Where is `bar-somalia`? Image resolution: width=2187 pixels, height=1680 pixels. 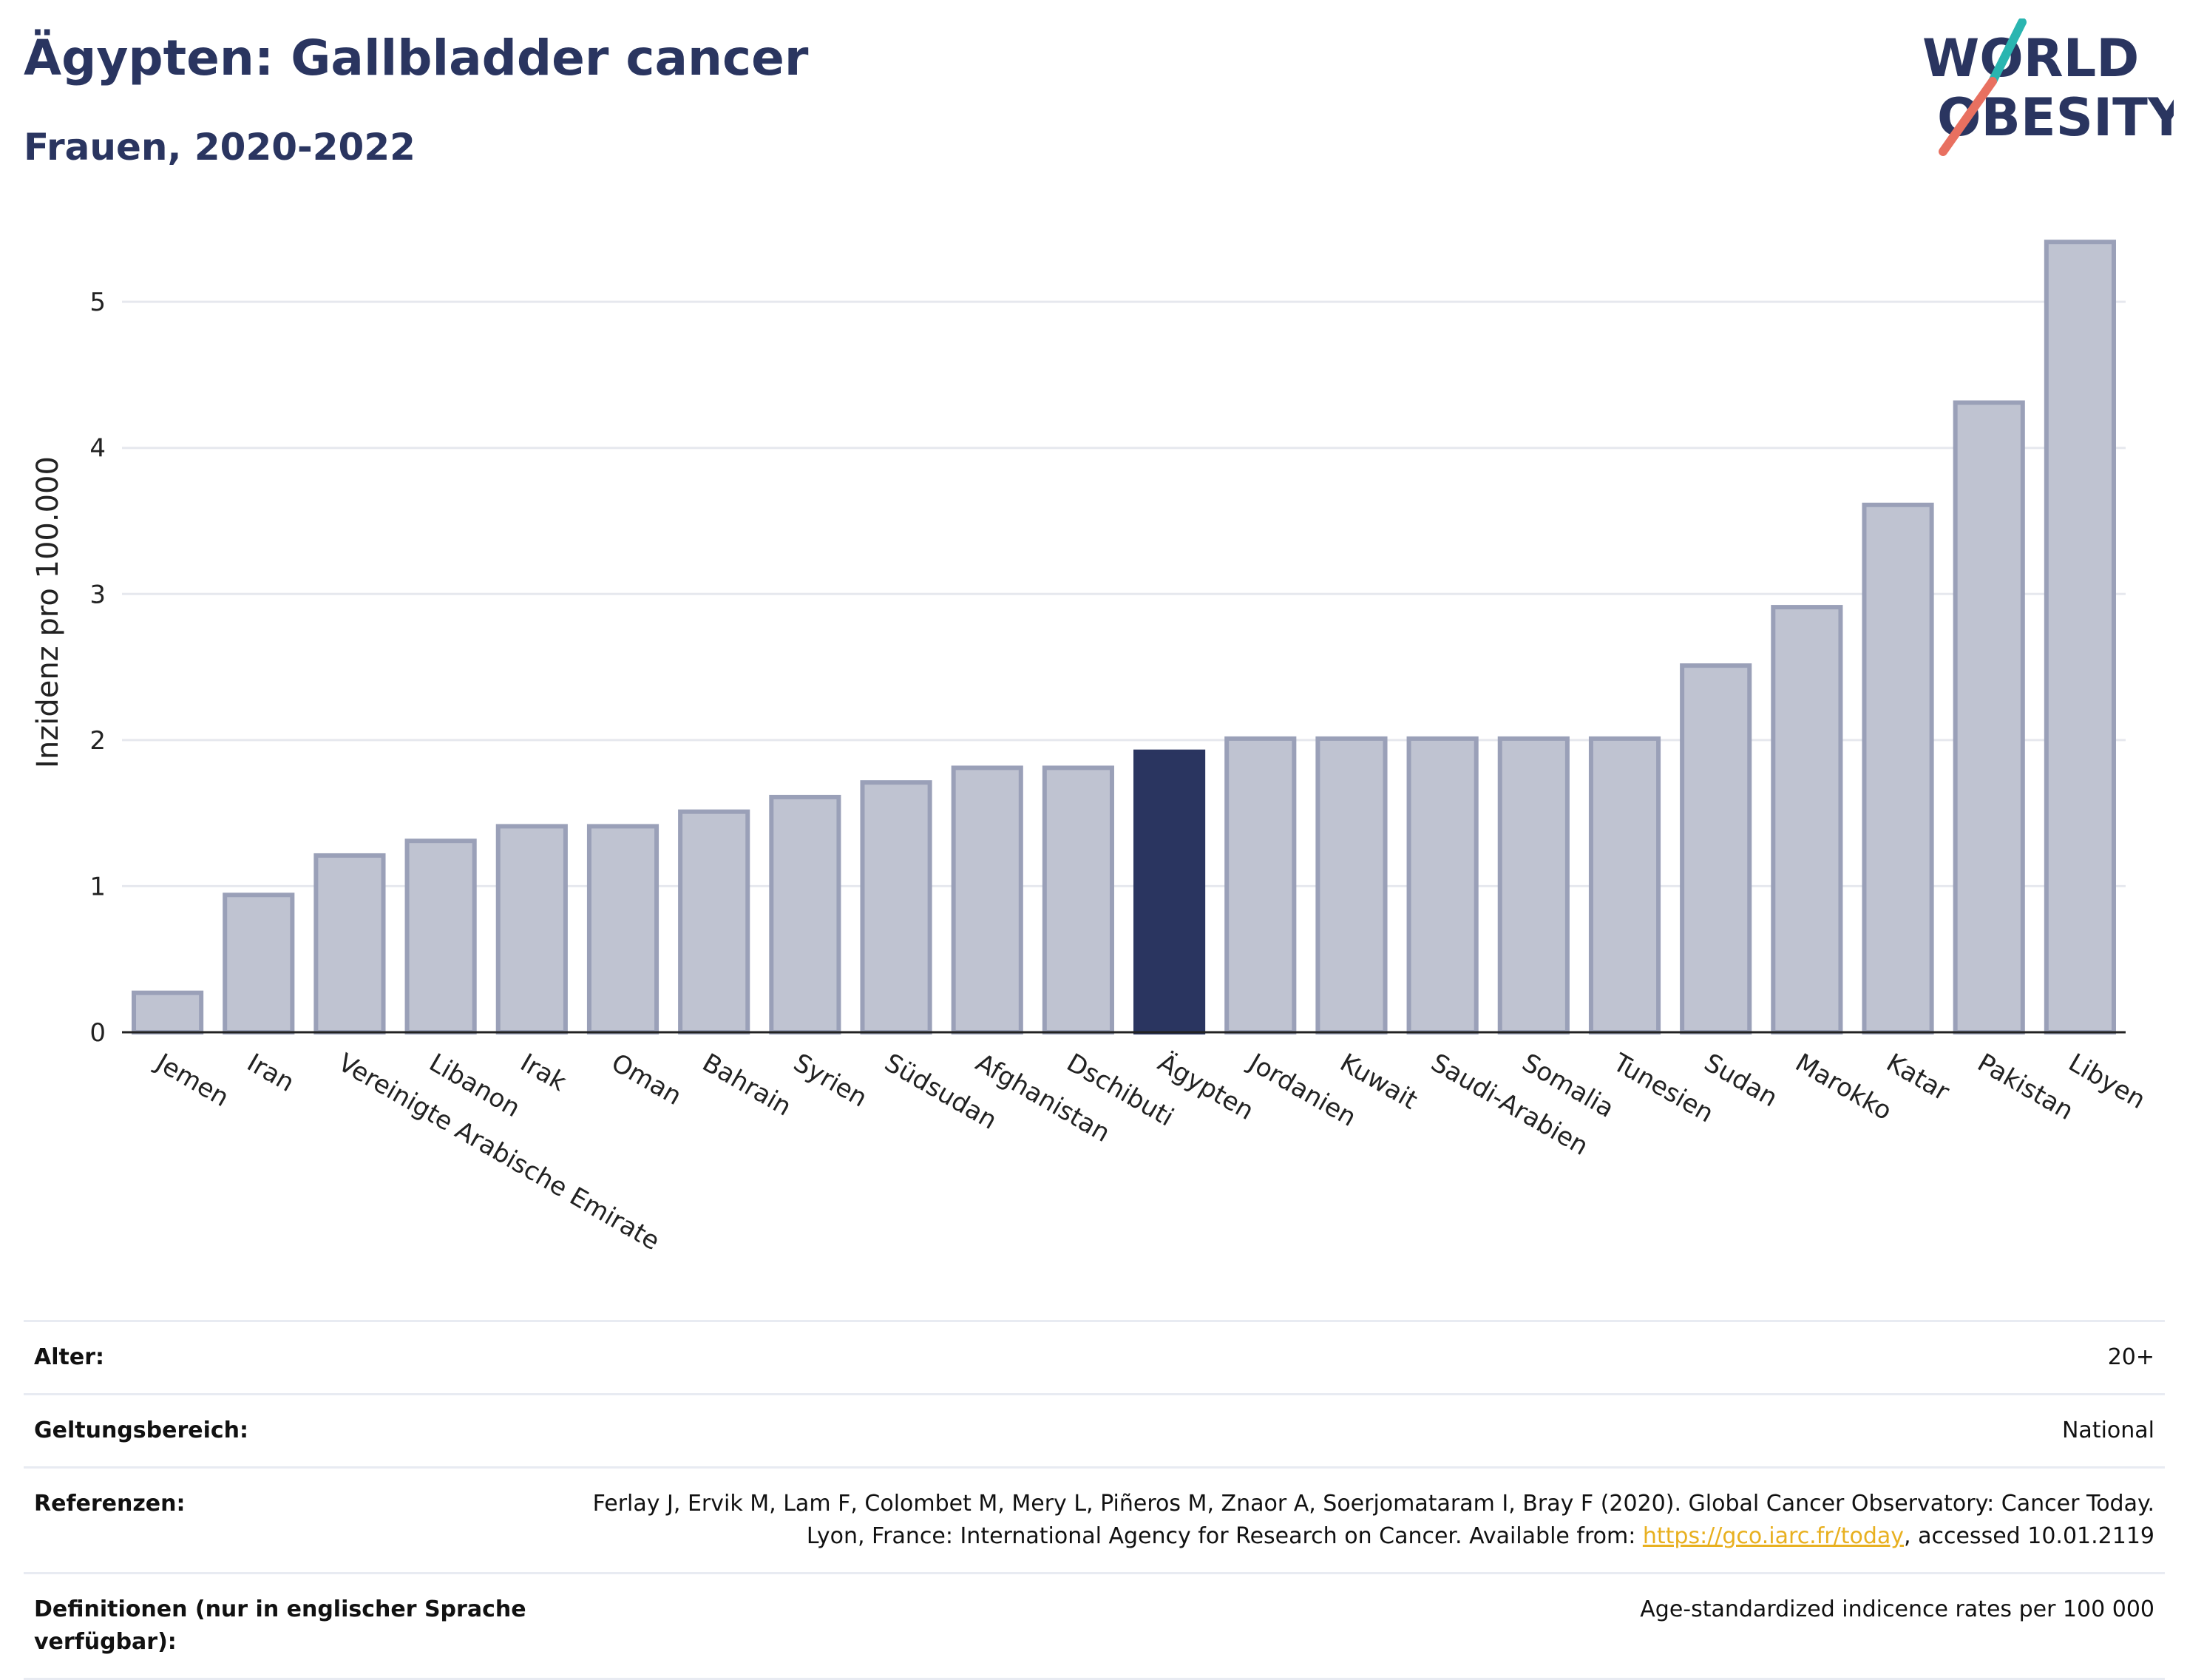
bar-somalia is located at coordinates (1533, 885).